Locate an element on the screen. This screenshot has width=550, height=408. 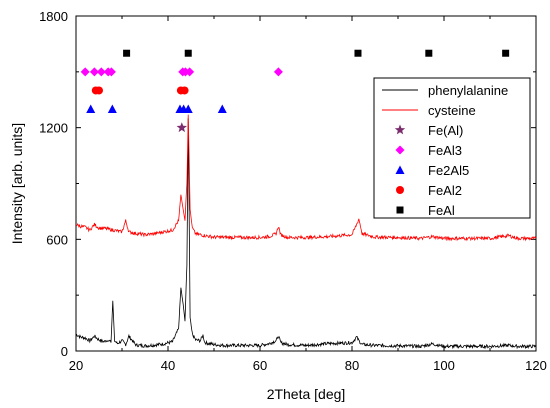
x-tick-label: 100 is located at coordinates (444, 365).